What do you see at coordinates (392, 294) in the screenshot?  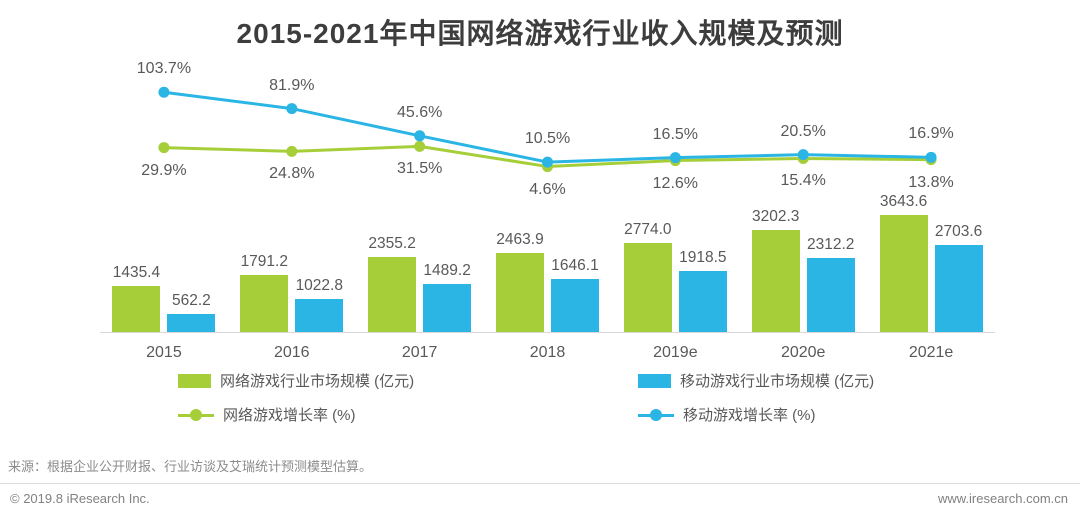 I see `bar-green-2017` at bounding box center [392, 294].